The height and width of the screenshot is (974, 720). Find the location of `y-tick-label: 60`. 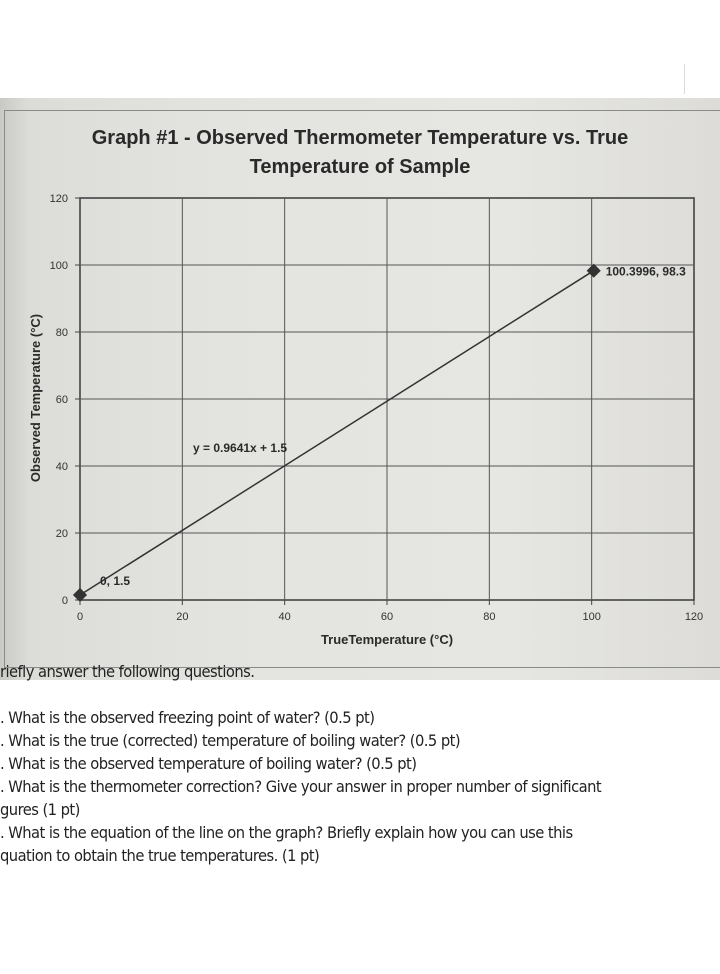

y-tick-label: 60 is located at coordinates (62, 400).